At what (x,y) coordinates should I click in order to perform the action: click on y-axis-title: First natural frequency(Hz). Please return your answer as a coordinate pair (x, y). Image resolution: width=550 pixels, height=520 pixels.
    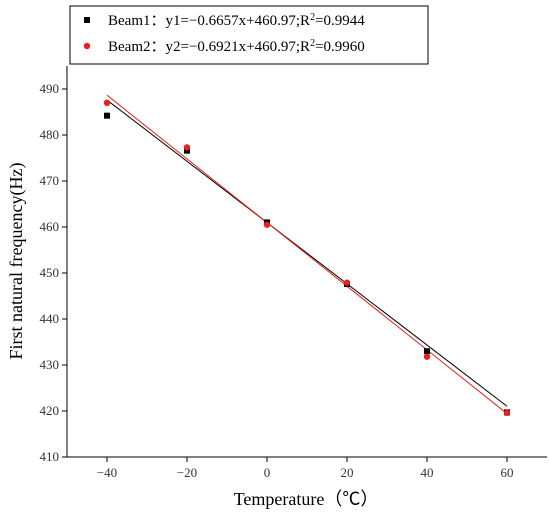
    Looking at the image, I should click on (16, 261).